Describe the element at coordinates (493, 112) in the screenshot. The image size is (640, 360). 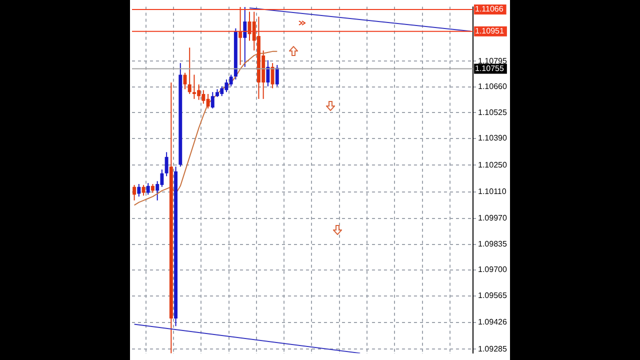
I see `y-tick-label: 1.10525` at that location.